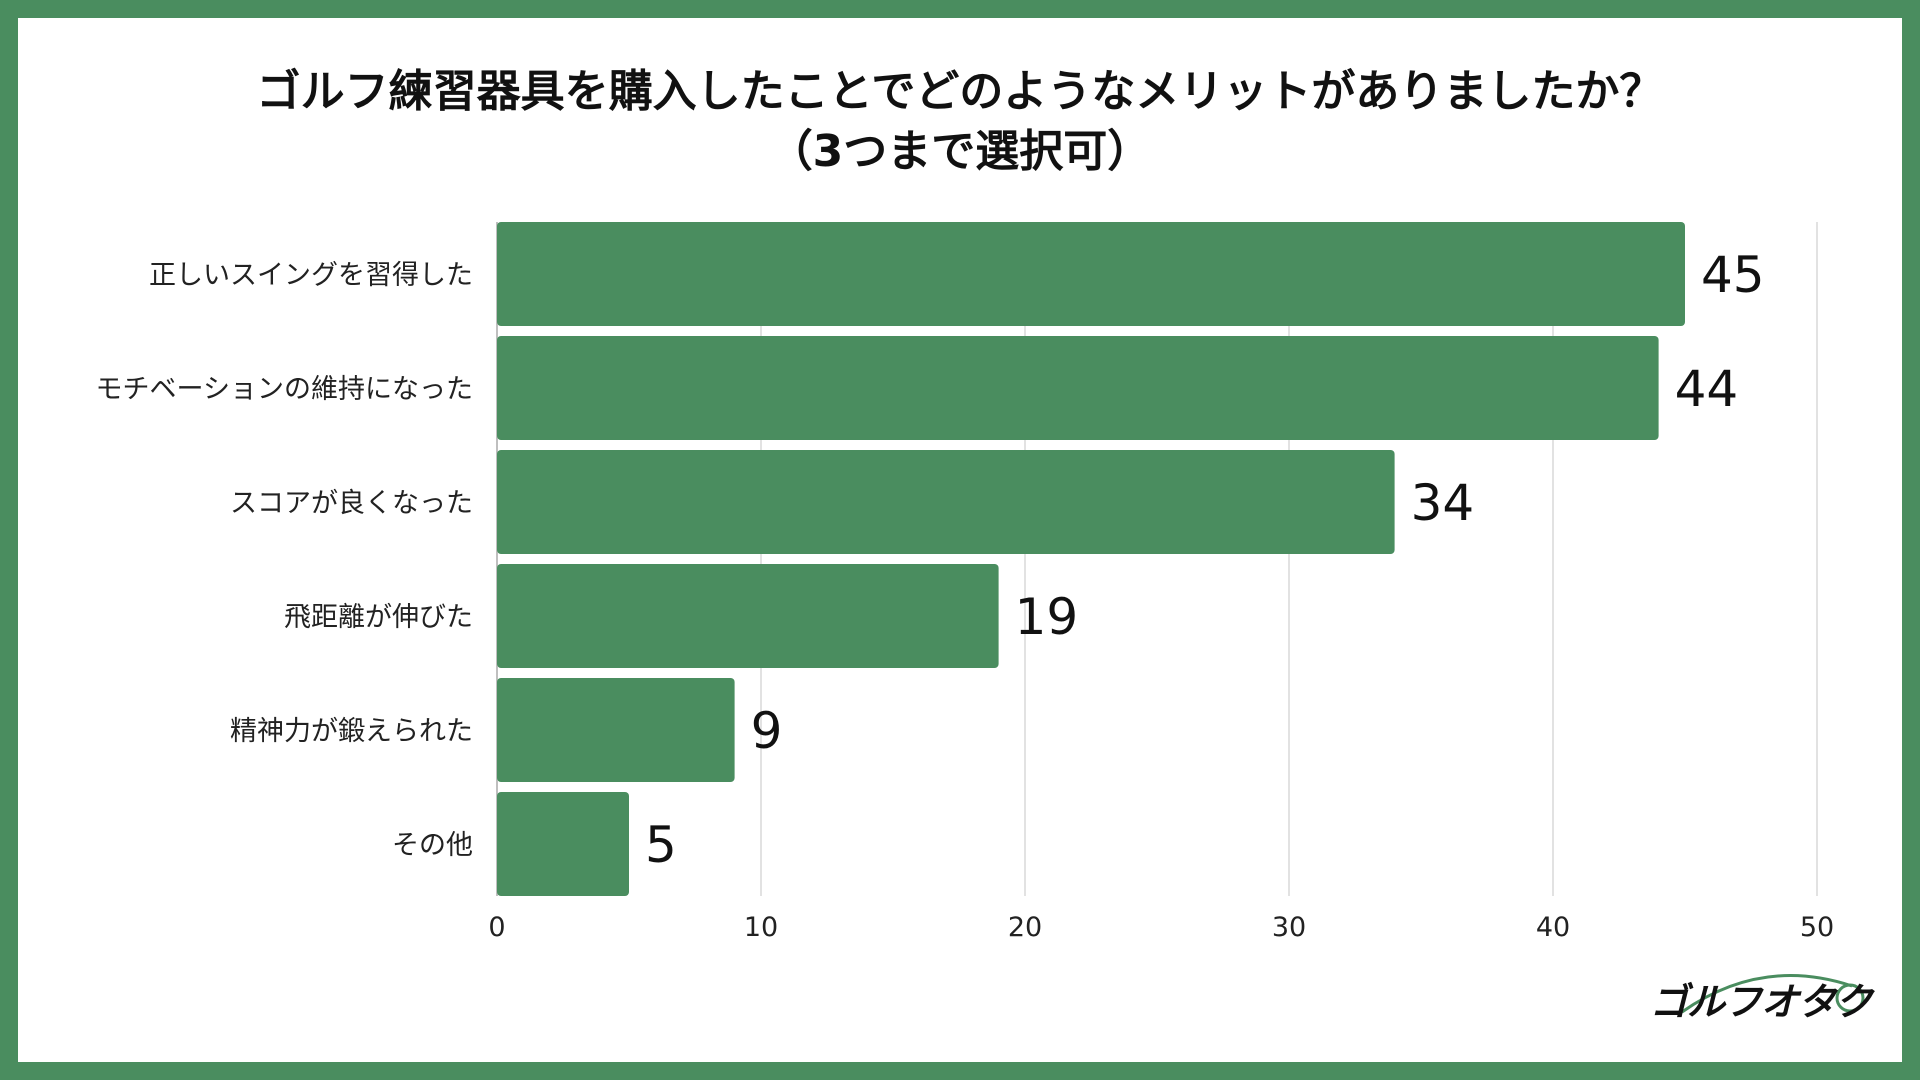  What do you see at coordinates (761, 927) in the screenshot?
I see `x-tick-label-10: 10` at bounding box center [761, 927].